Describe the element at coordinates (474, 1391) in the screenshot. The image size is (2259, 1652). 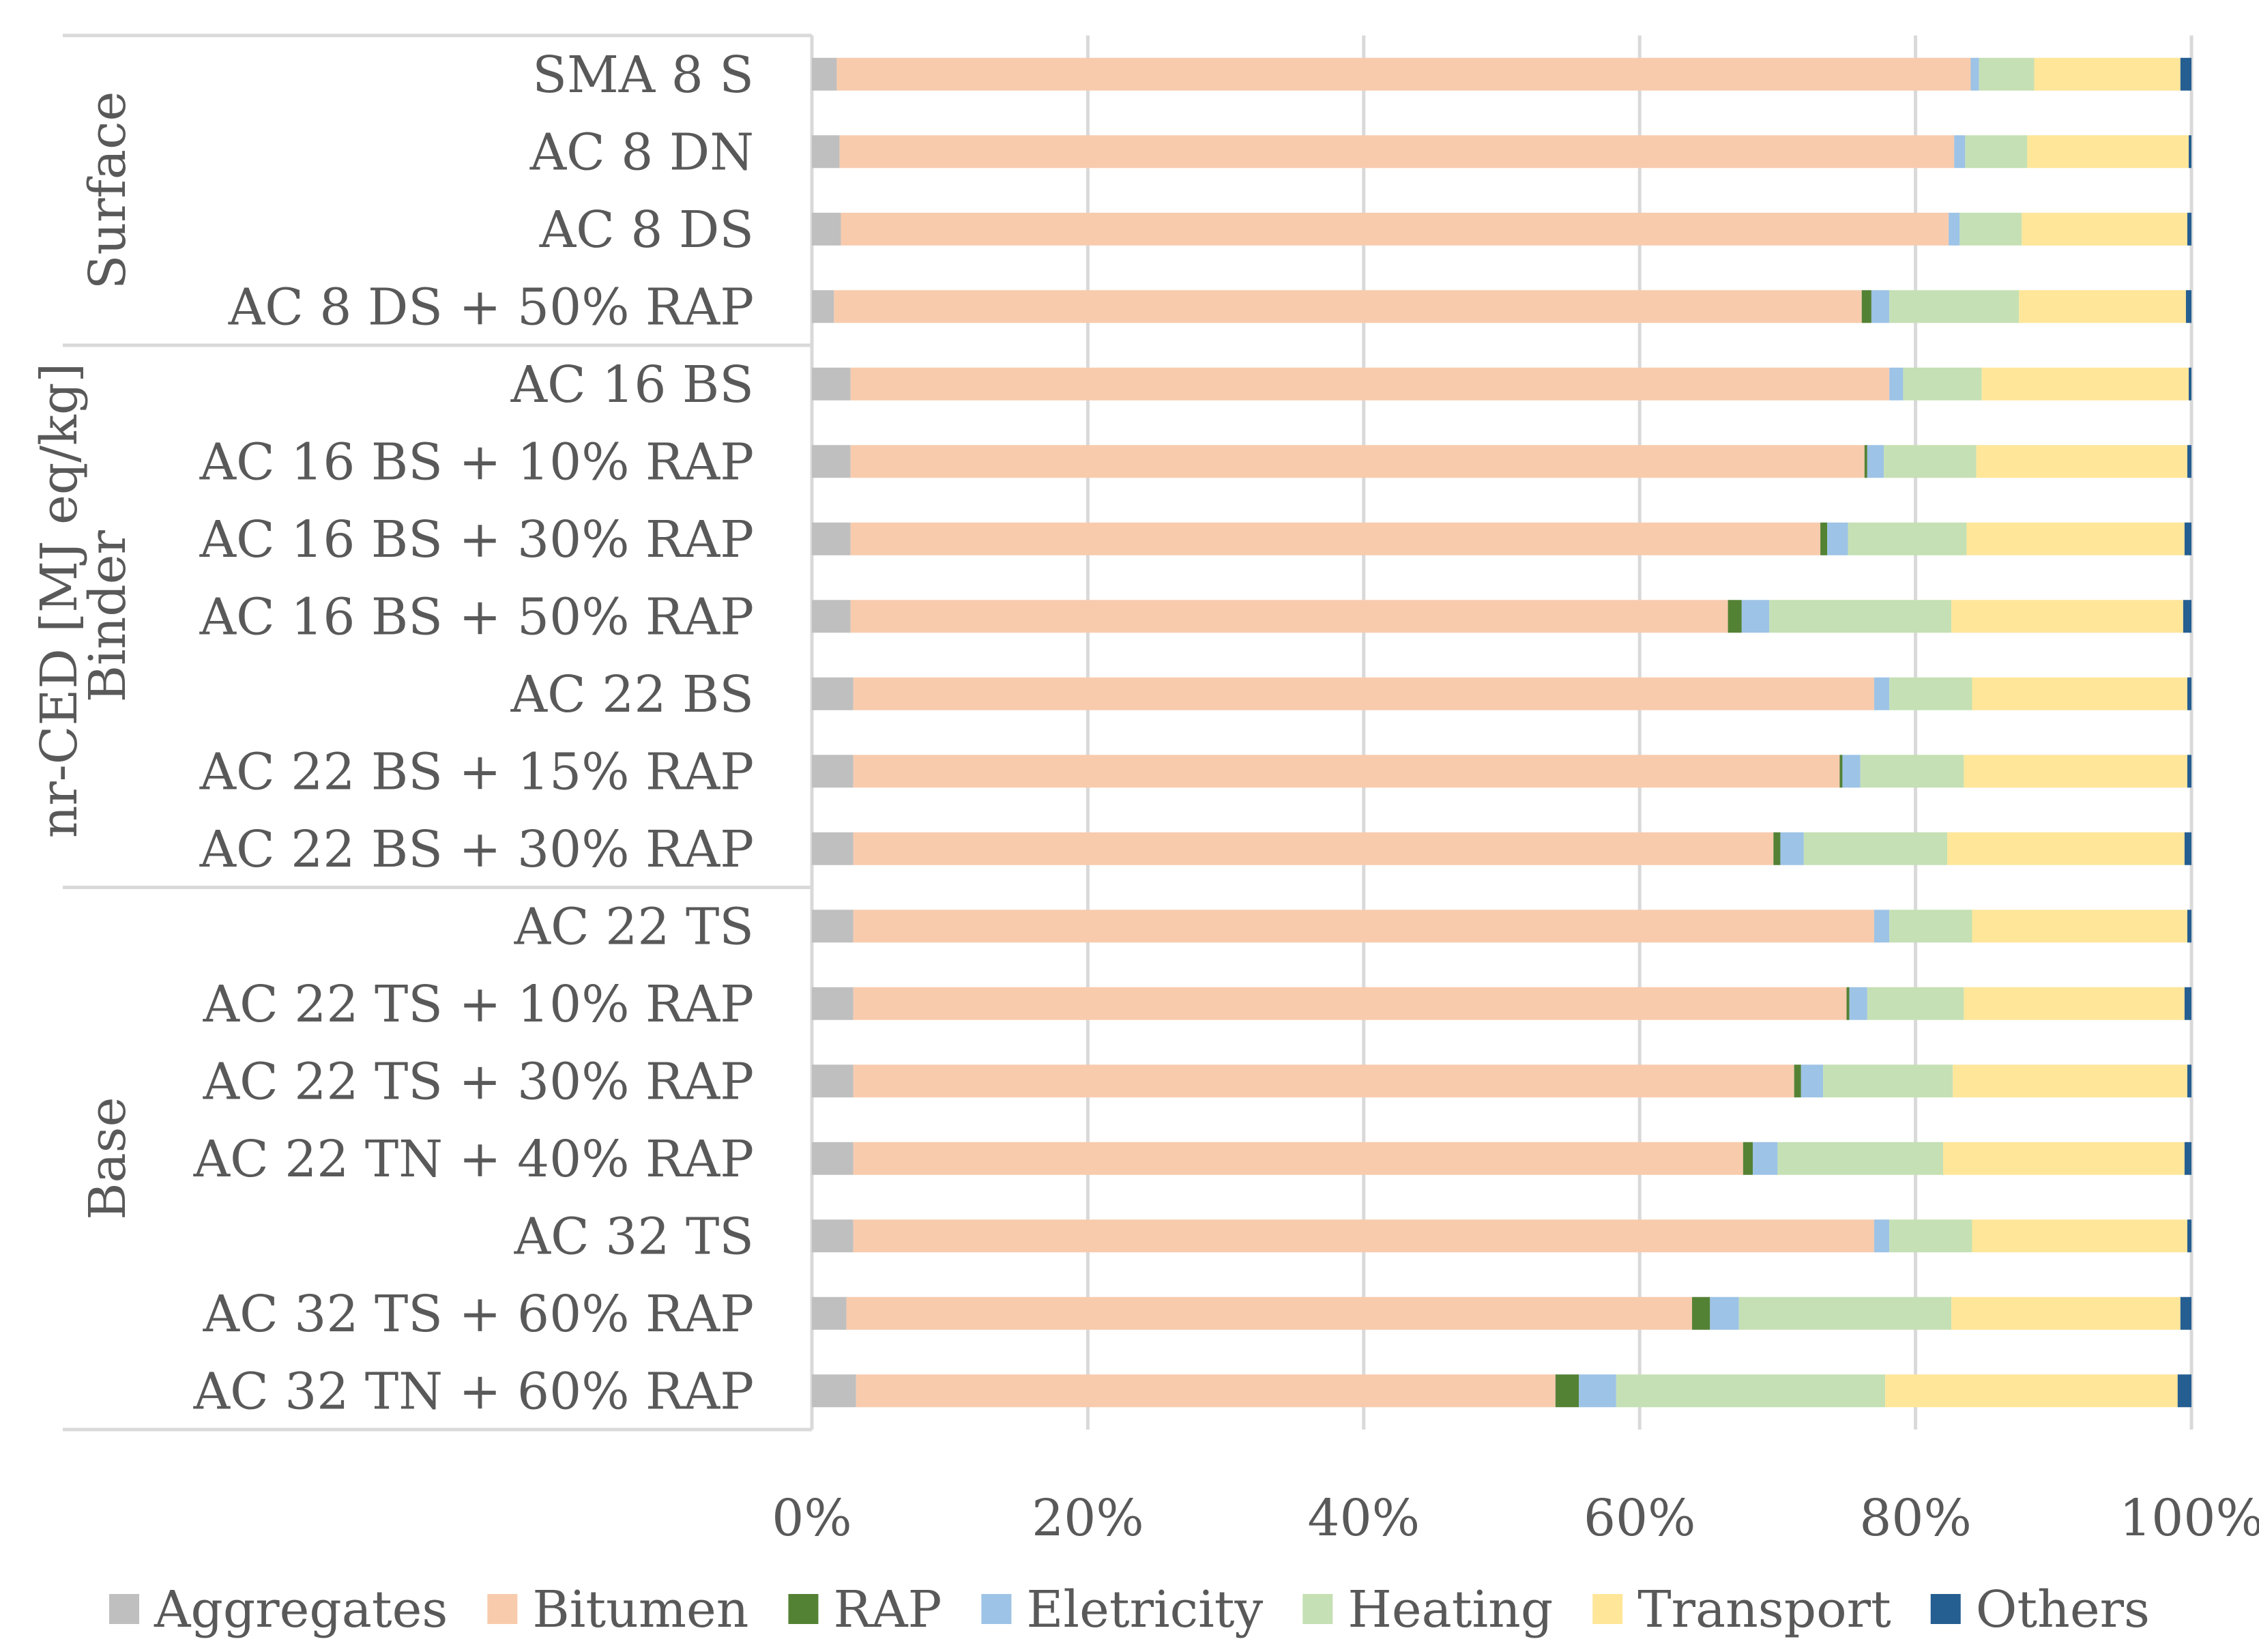
I see `category-label: AC 32 TN + 60% RAP` at that location.